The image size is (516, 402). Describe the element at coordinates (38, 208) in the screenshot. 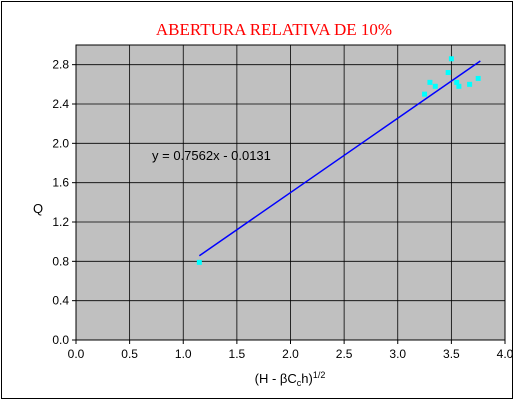

I see `y-axis-label: Q` at that location.